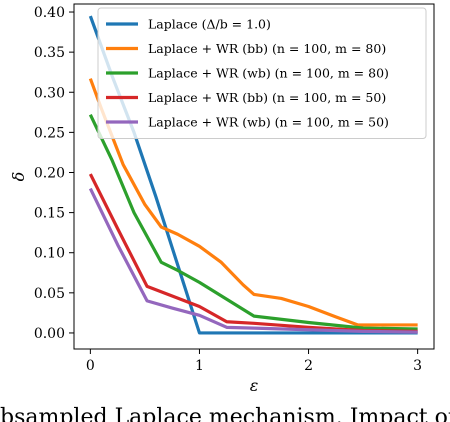 This screenshot has height=422, width=450. What do you see at coordinates (308, 366) in the screenshot?
I see `x-tick-label: 2` at bounding box center [308, 366].